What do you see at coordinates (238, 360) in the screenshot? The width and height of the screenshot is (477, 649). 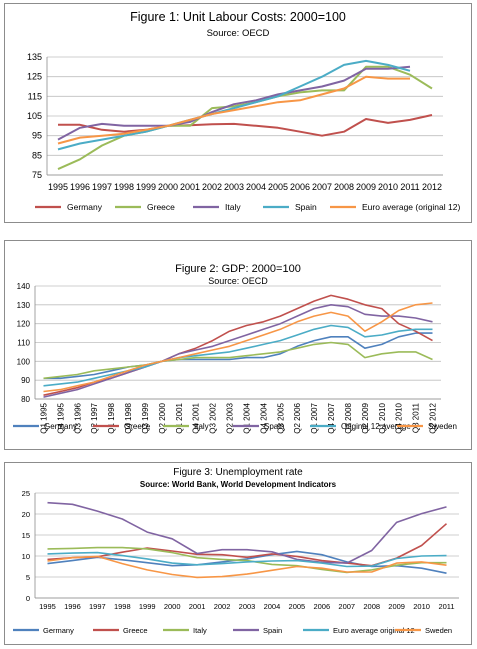 I see `series-line-italy` at bounding box center [238, 360].